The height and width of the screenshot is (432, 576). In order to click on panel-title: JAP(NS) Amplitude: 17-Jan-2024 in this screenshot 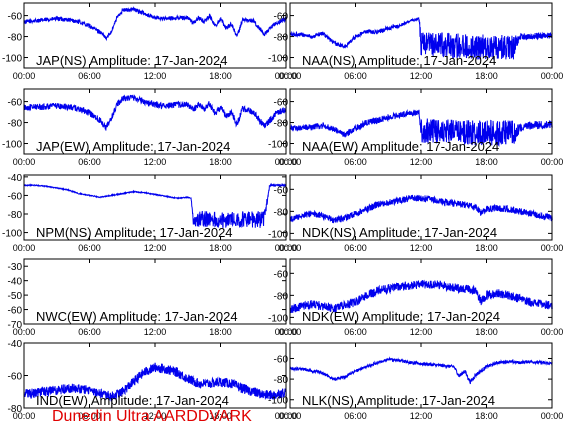, I will do `click(131, 60)`.